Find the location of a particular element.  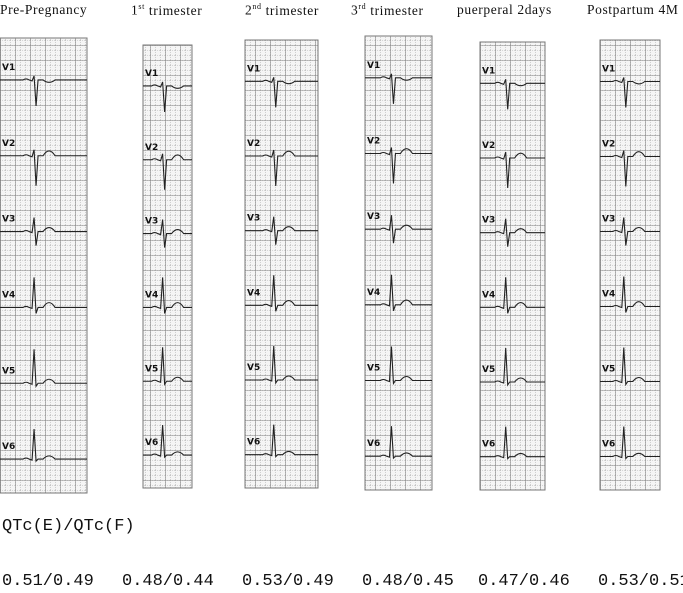

title-main: Pre-Pregnancy is located at coordinates (44, 9).